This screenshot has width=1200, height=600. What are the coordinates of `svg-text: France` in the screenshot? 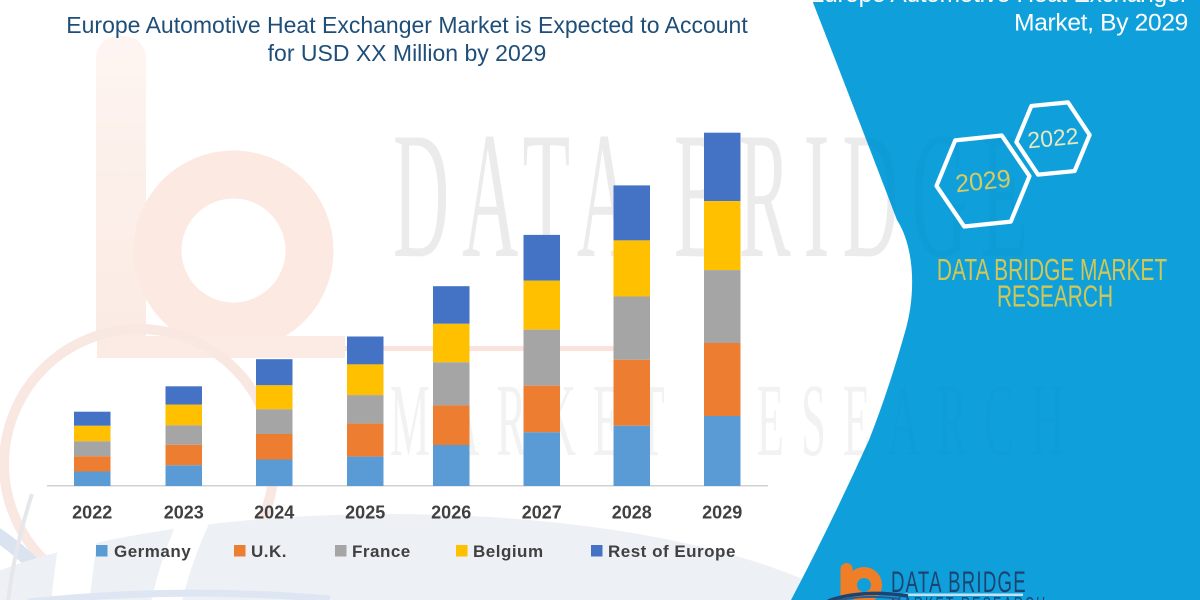 It's located at (381, 551).